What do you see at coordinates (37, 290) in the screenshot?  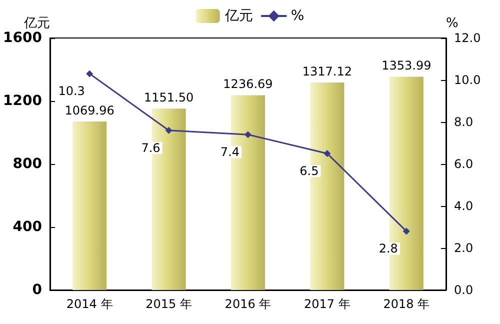 I see `y-tick-label: 0` at bounding box center [37, 290].